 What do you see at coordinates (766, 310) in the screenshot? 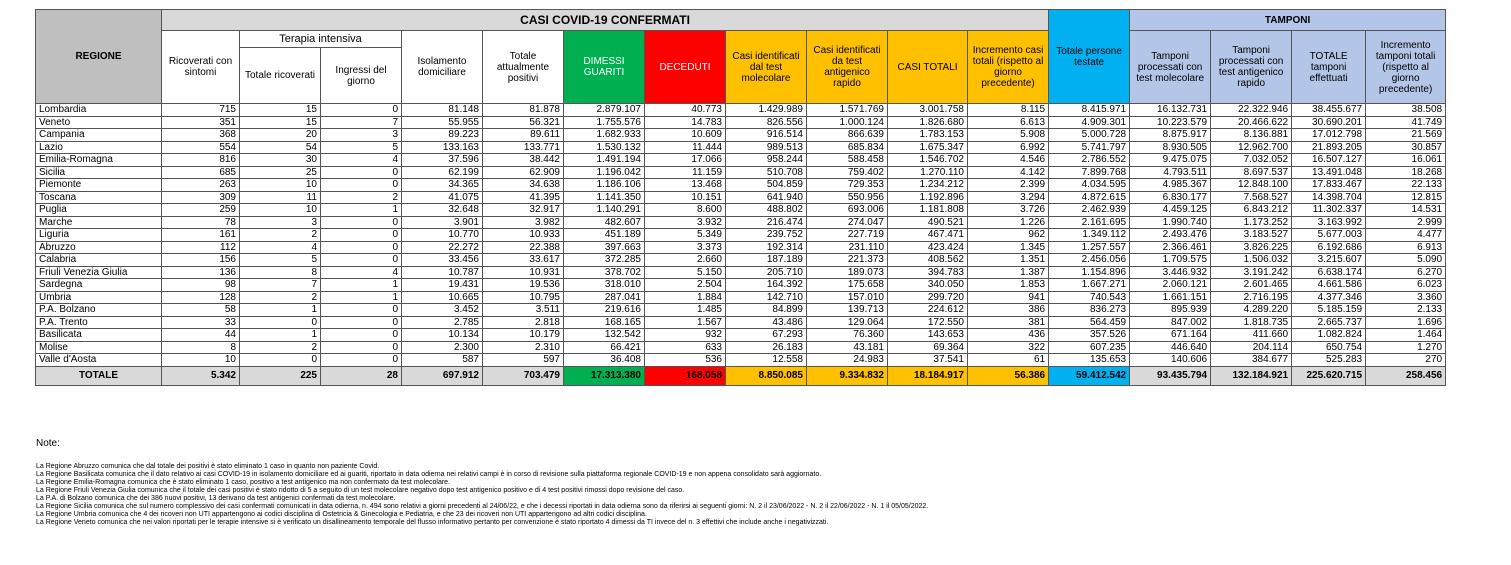
I see `value-cell: 84.899` at bounding box center [766, 310].